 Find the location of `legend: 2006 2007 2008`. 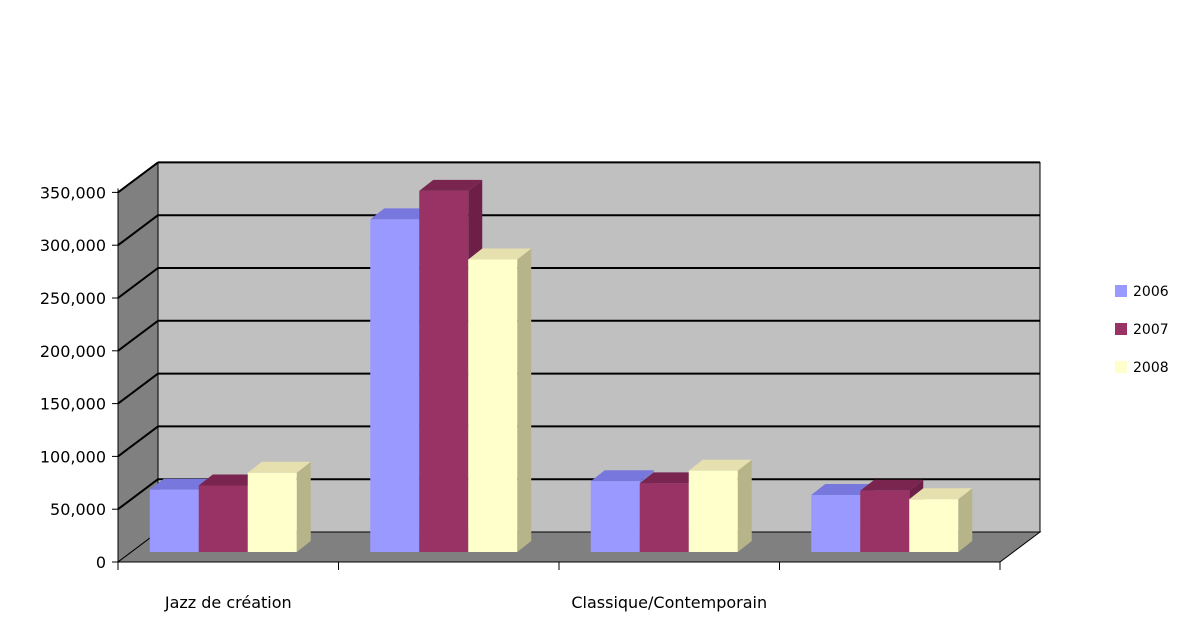

legend: 2006 2007 2008 is located at coordinates (1142, 330).